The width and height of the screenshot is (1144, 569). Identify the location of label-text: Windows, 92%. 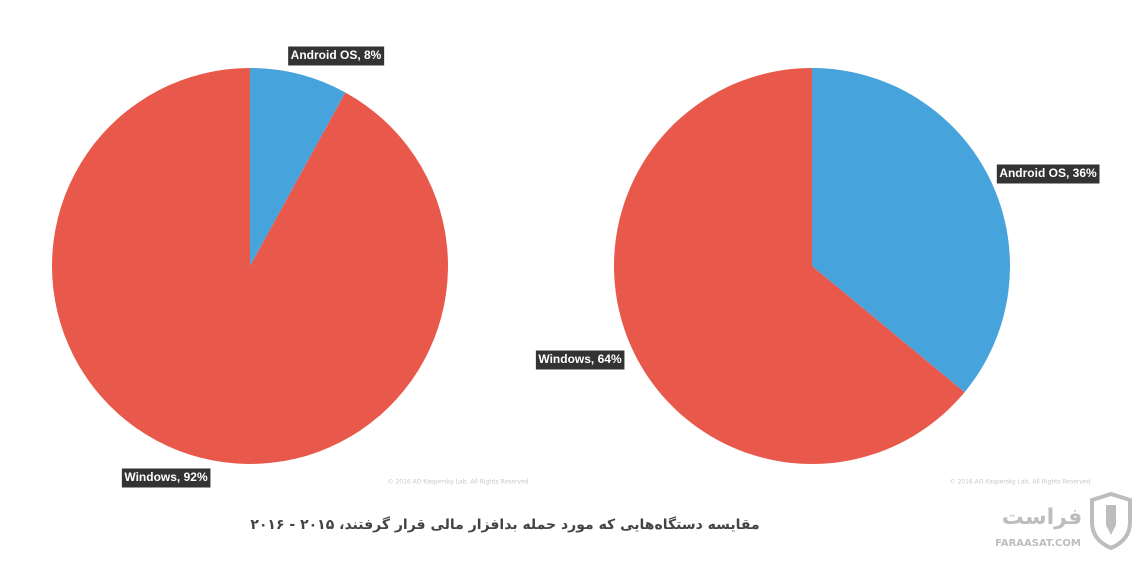
(166, 477).